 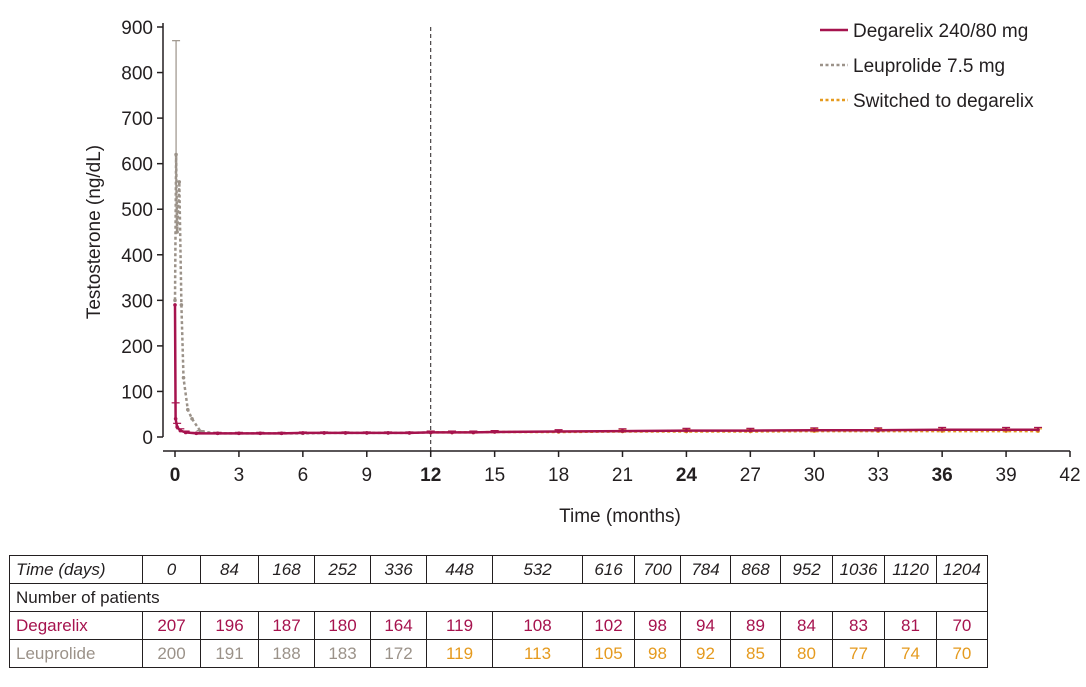 I want to click on leuprolide-count: 188, so click(x=286, y=653).